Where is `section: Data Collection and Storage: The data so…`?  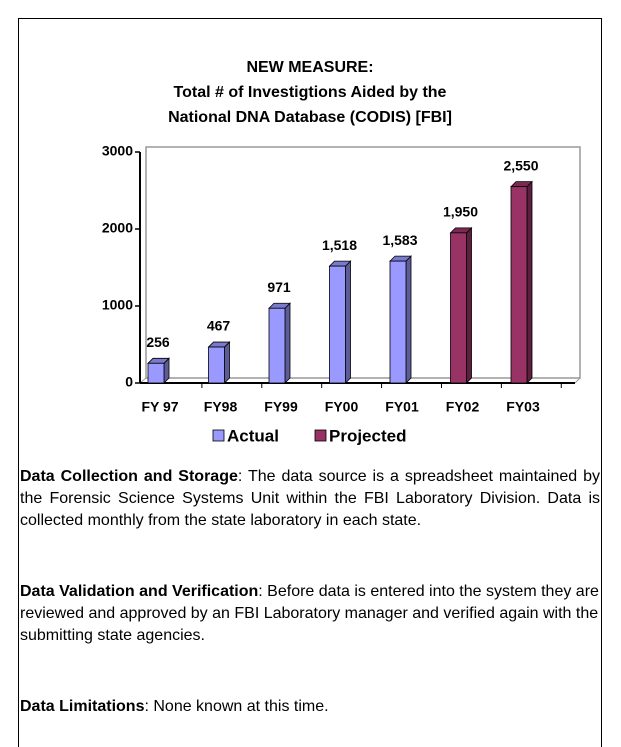
section: Data Collection and Storage: The data so… is located at coordinates (310, 499).